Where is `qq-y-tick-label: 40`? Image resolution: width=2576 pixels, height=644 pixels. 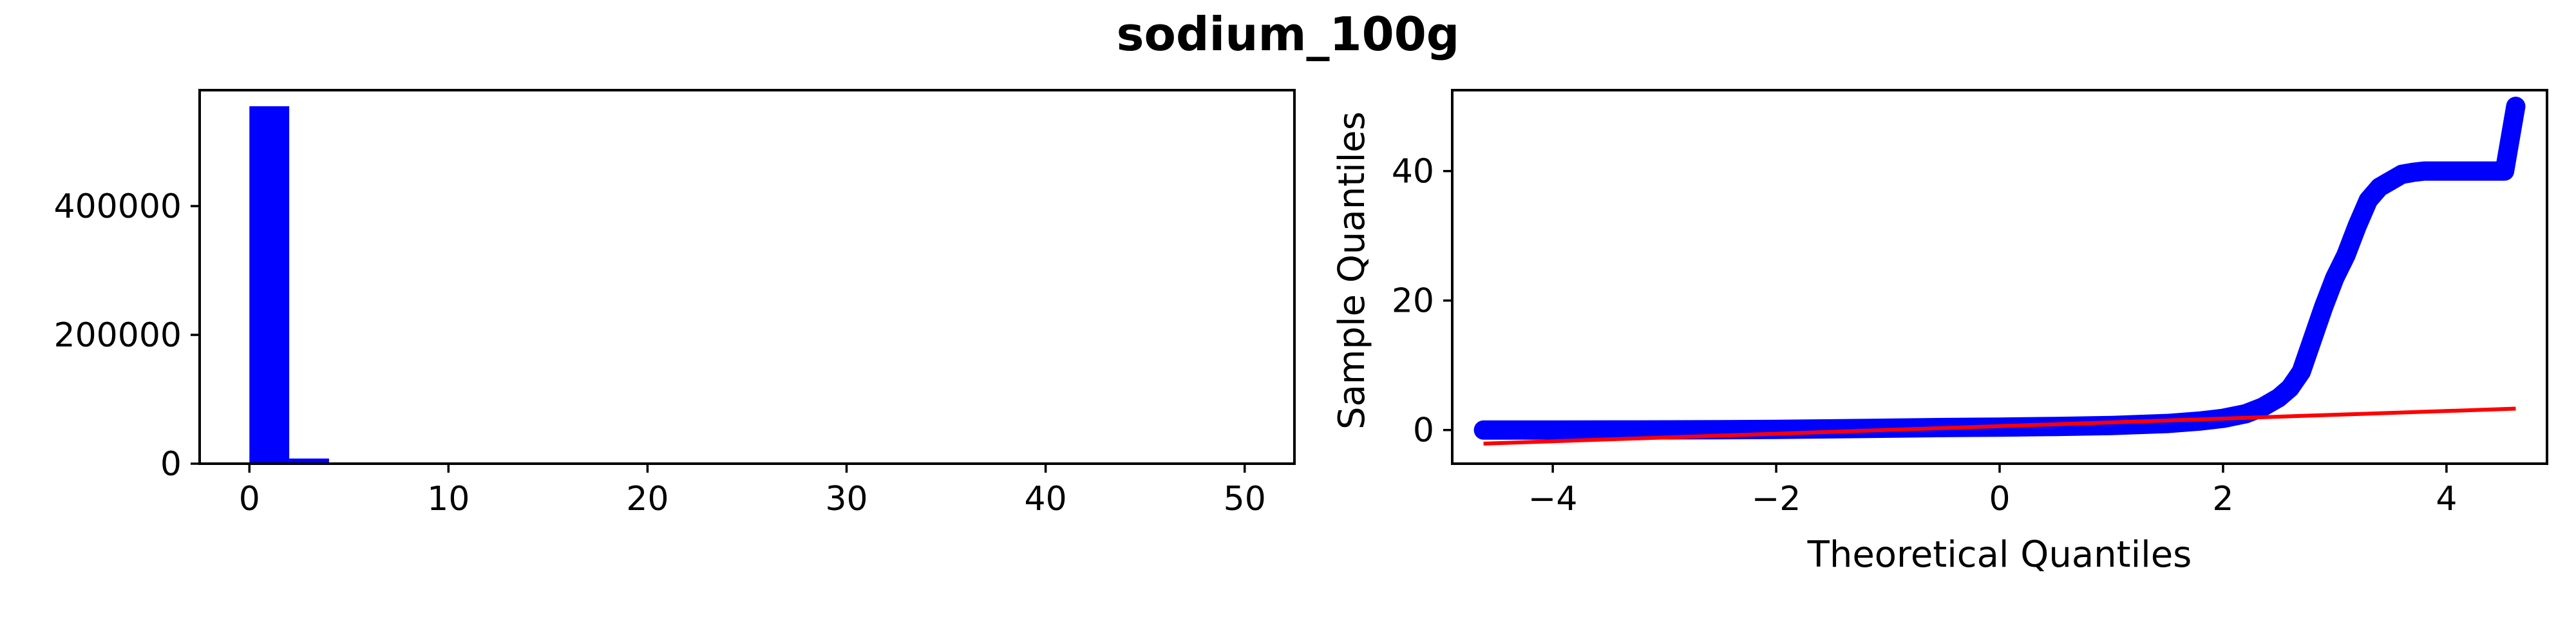 qq-y-tick-label: 40 is located at coordinates (1413, 172).